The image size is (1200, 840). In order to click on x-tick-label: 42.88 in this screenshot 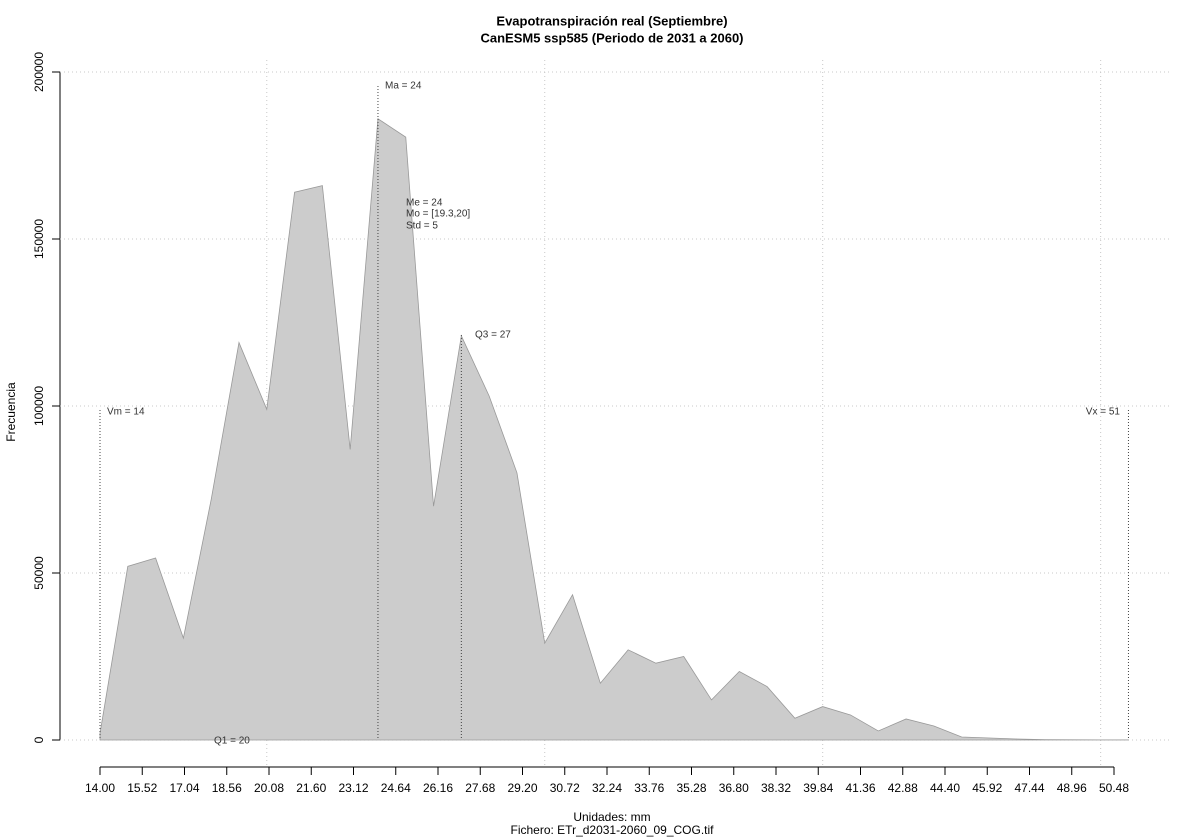, I will do `click(903, 788)`.